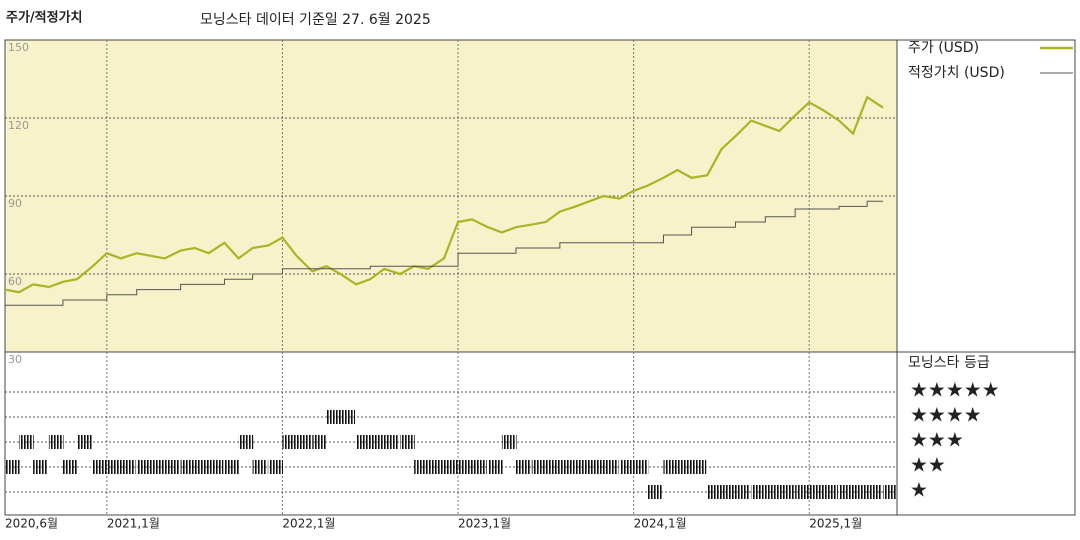 This screenshot has width=1080, height=540. Describe the element at coordinates (133, 524) in the screenshot. I see `x-tick-label: 2021,1월` at that location.